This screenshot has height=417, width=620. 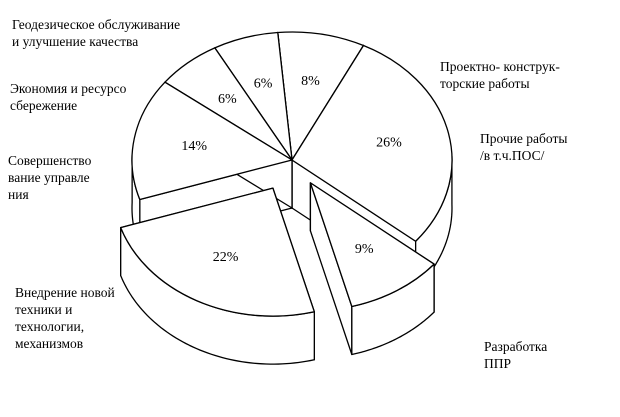 I want to click on value-label: 22%, so click(x=226, y=257).